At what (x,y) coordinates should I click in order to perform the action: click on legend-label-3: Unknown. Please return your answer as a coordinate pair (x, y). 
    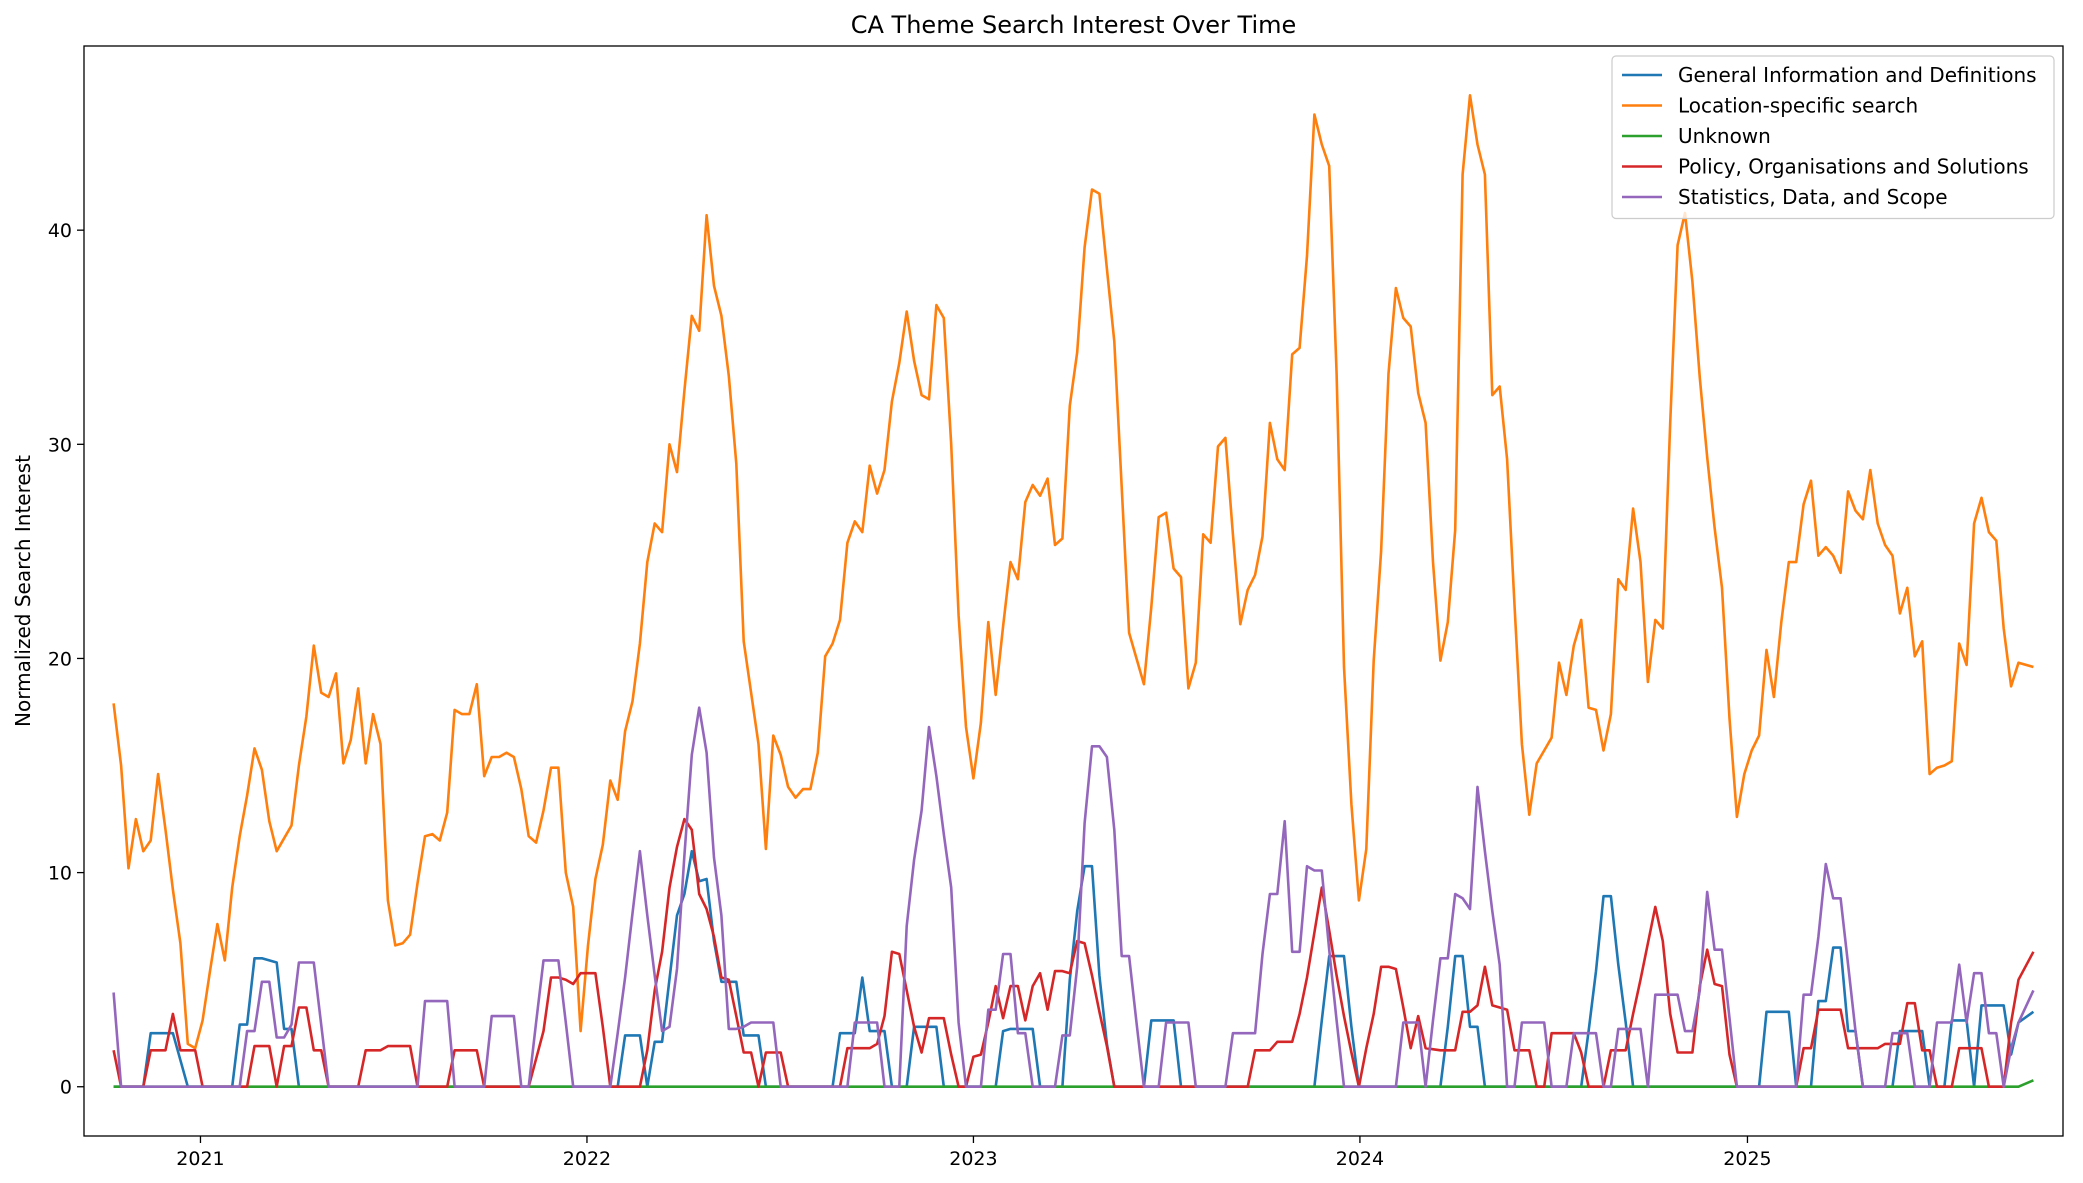
    Looking at the image, I should click on (1724, 136).